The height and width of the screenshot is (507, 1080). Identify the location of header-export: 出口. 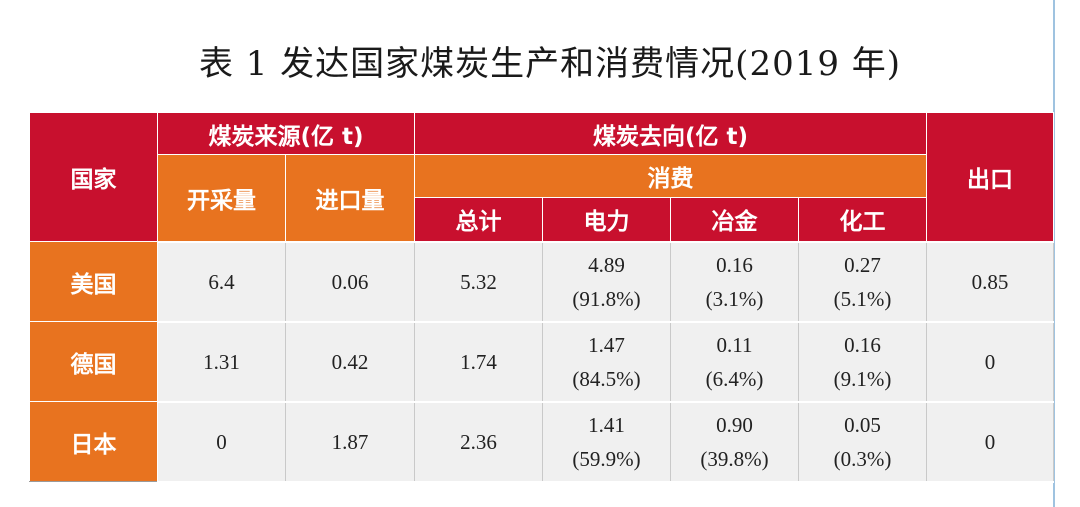
(990, 177).